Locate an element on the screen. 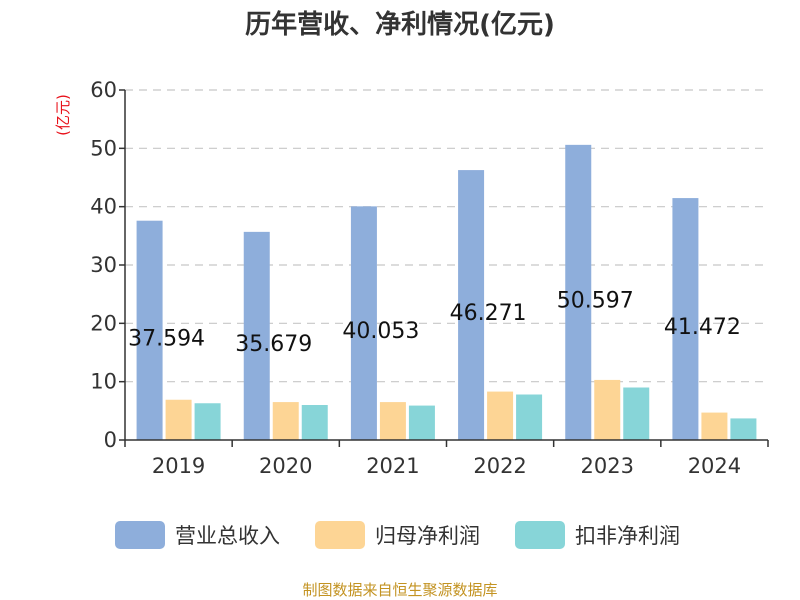  y-tick-label: 0 is located at coordinates (110, 440).